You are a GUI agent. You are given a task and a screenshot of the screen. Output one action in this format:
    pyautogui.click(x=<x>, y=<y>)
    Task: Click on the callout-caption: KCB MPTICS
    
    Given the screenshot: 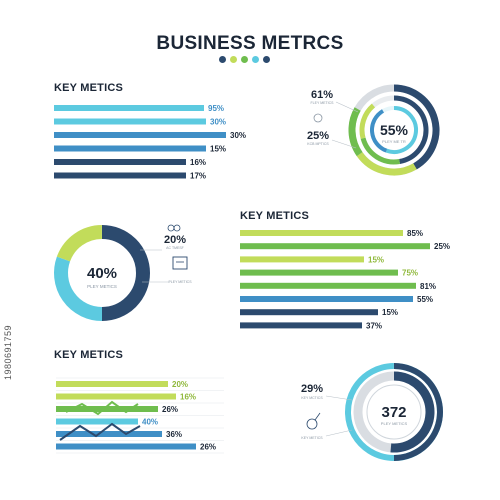 What is the action you would take?
    pyautogui.click(x=318, y=144)
    